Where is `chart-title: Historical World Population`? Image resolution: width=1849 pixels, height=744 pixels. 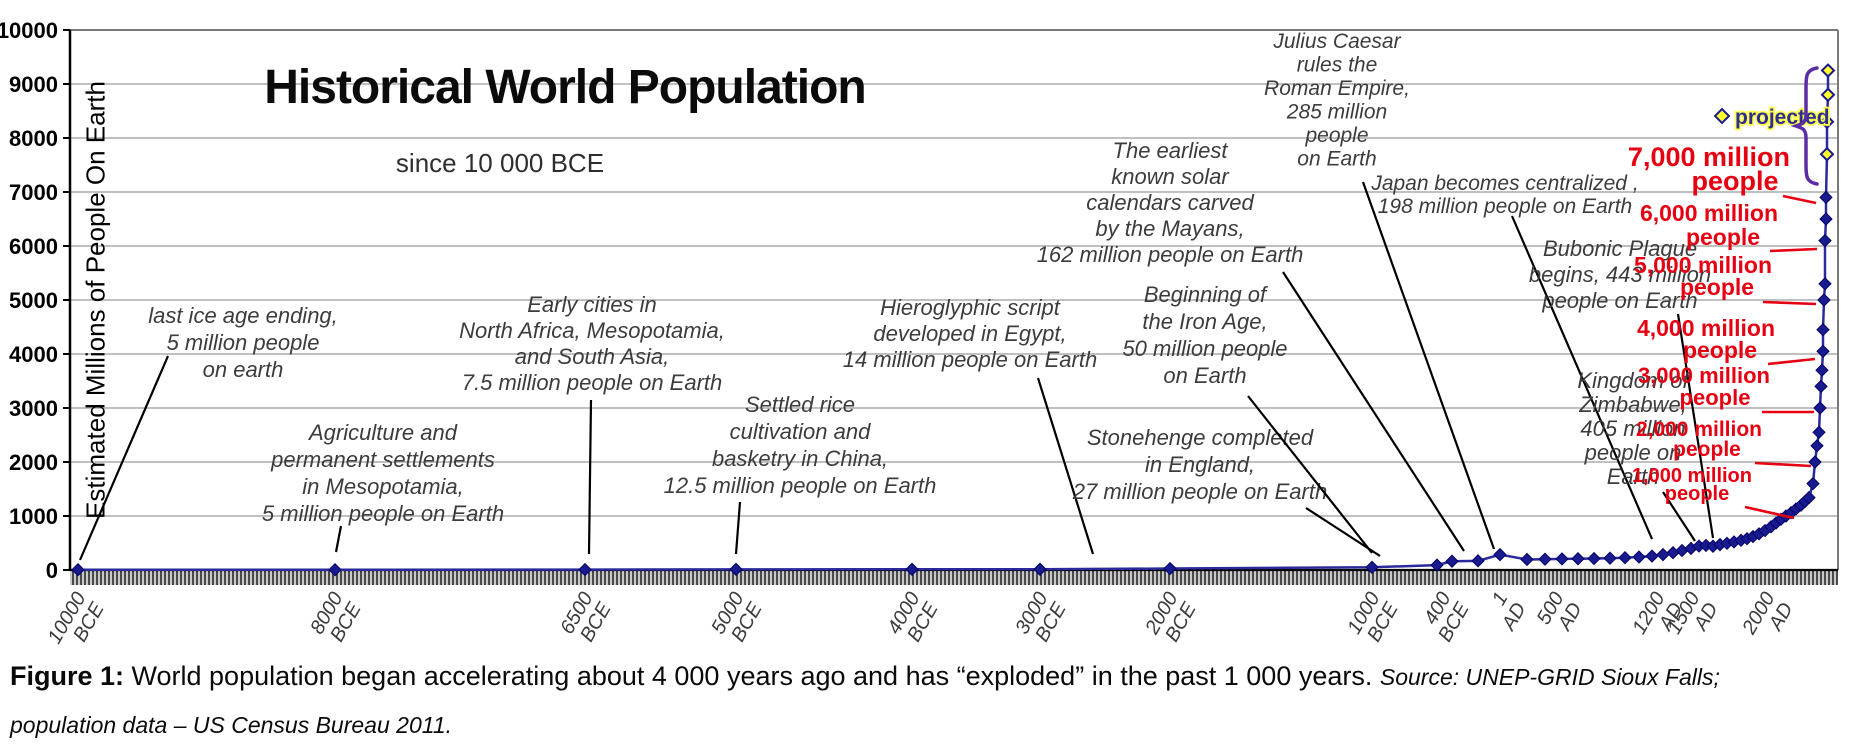
chart-title: Historical World Population is located at coordinates (565, 87).